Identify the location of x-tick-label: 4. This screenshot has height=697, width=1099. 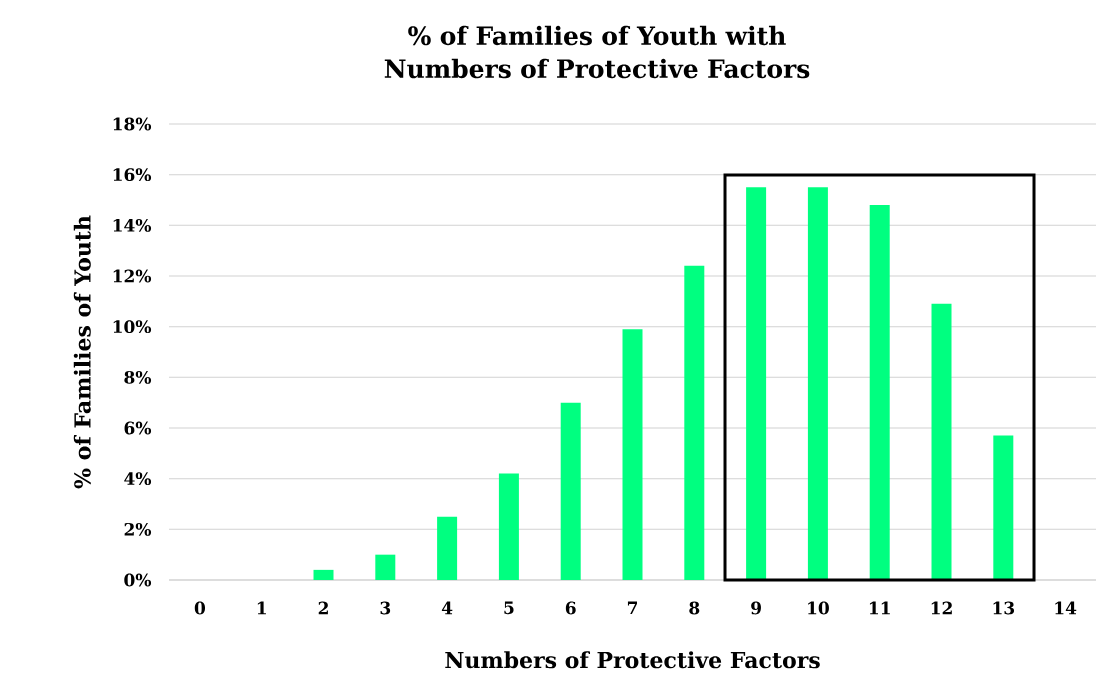
(447, 608).